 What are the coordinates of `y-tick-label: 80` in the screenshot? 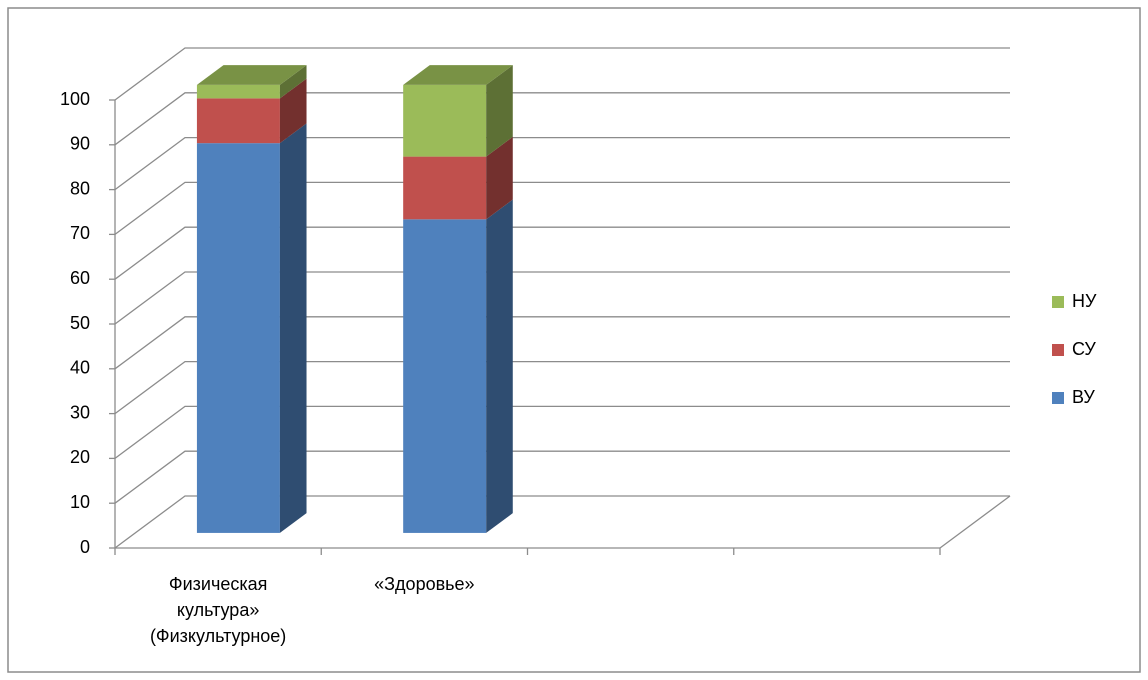 It's located at (80, 188).